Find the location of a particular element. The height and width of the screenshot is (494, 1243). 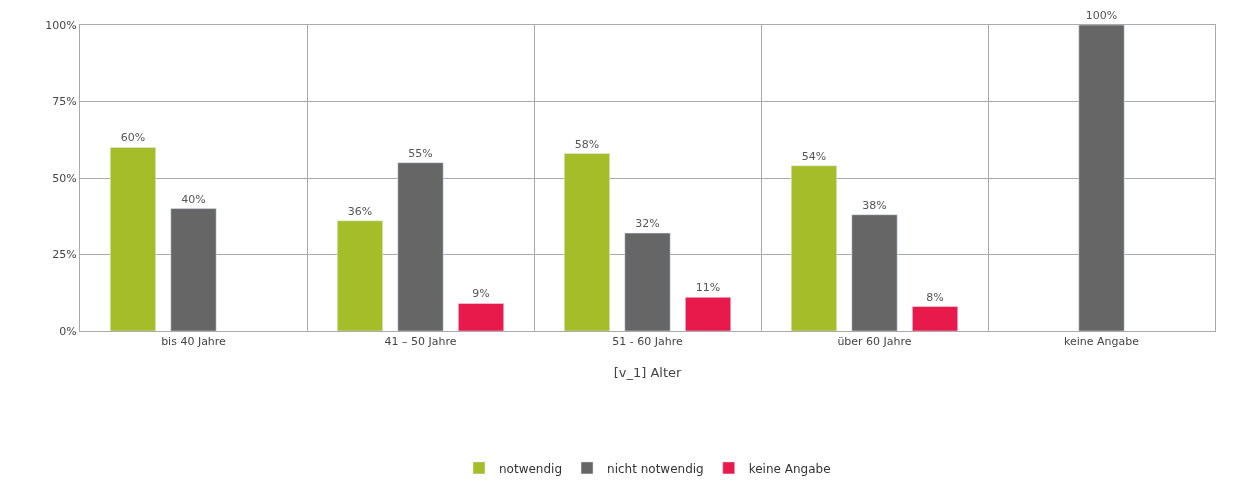

legend-label: keine Angabe is located at coordinates (789, 468).